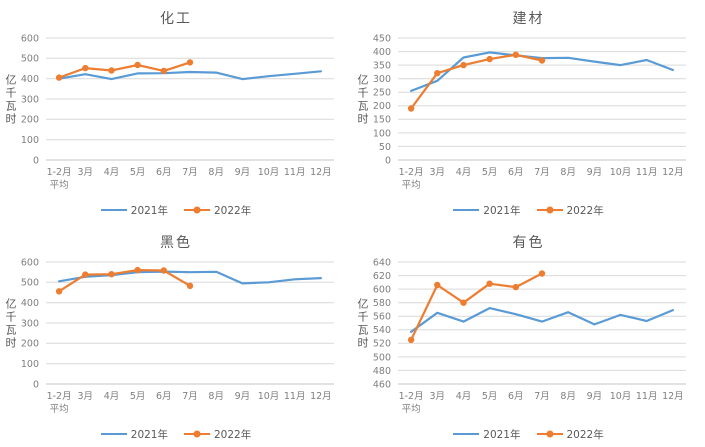  I want to click on chart-title: 化工, so click(176, 19).